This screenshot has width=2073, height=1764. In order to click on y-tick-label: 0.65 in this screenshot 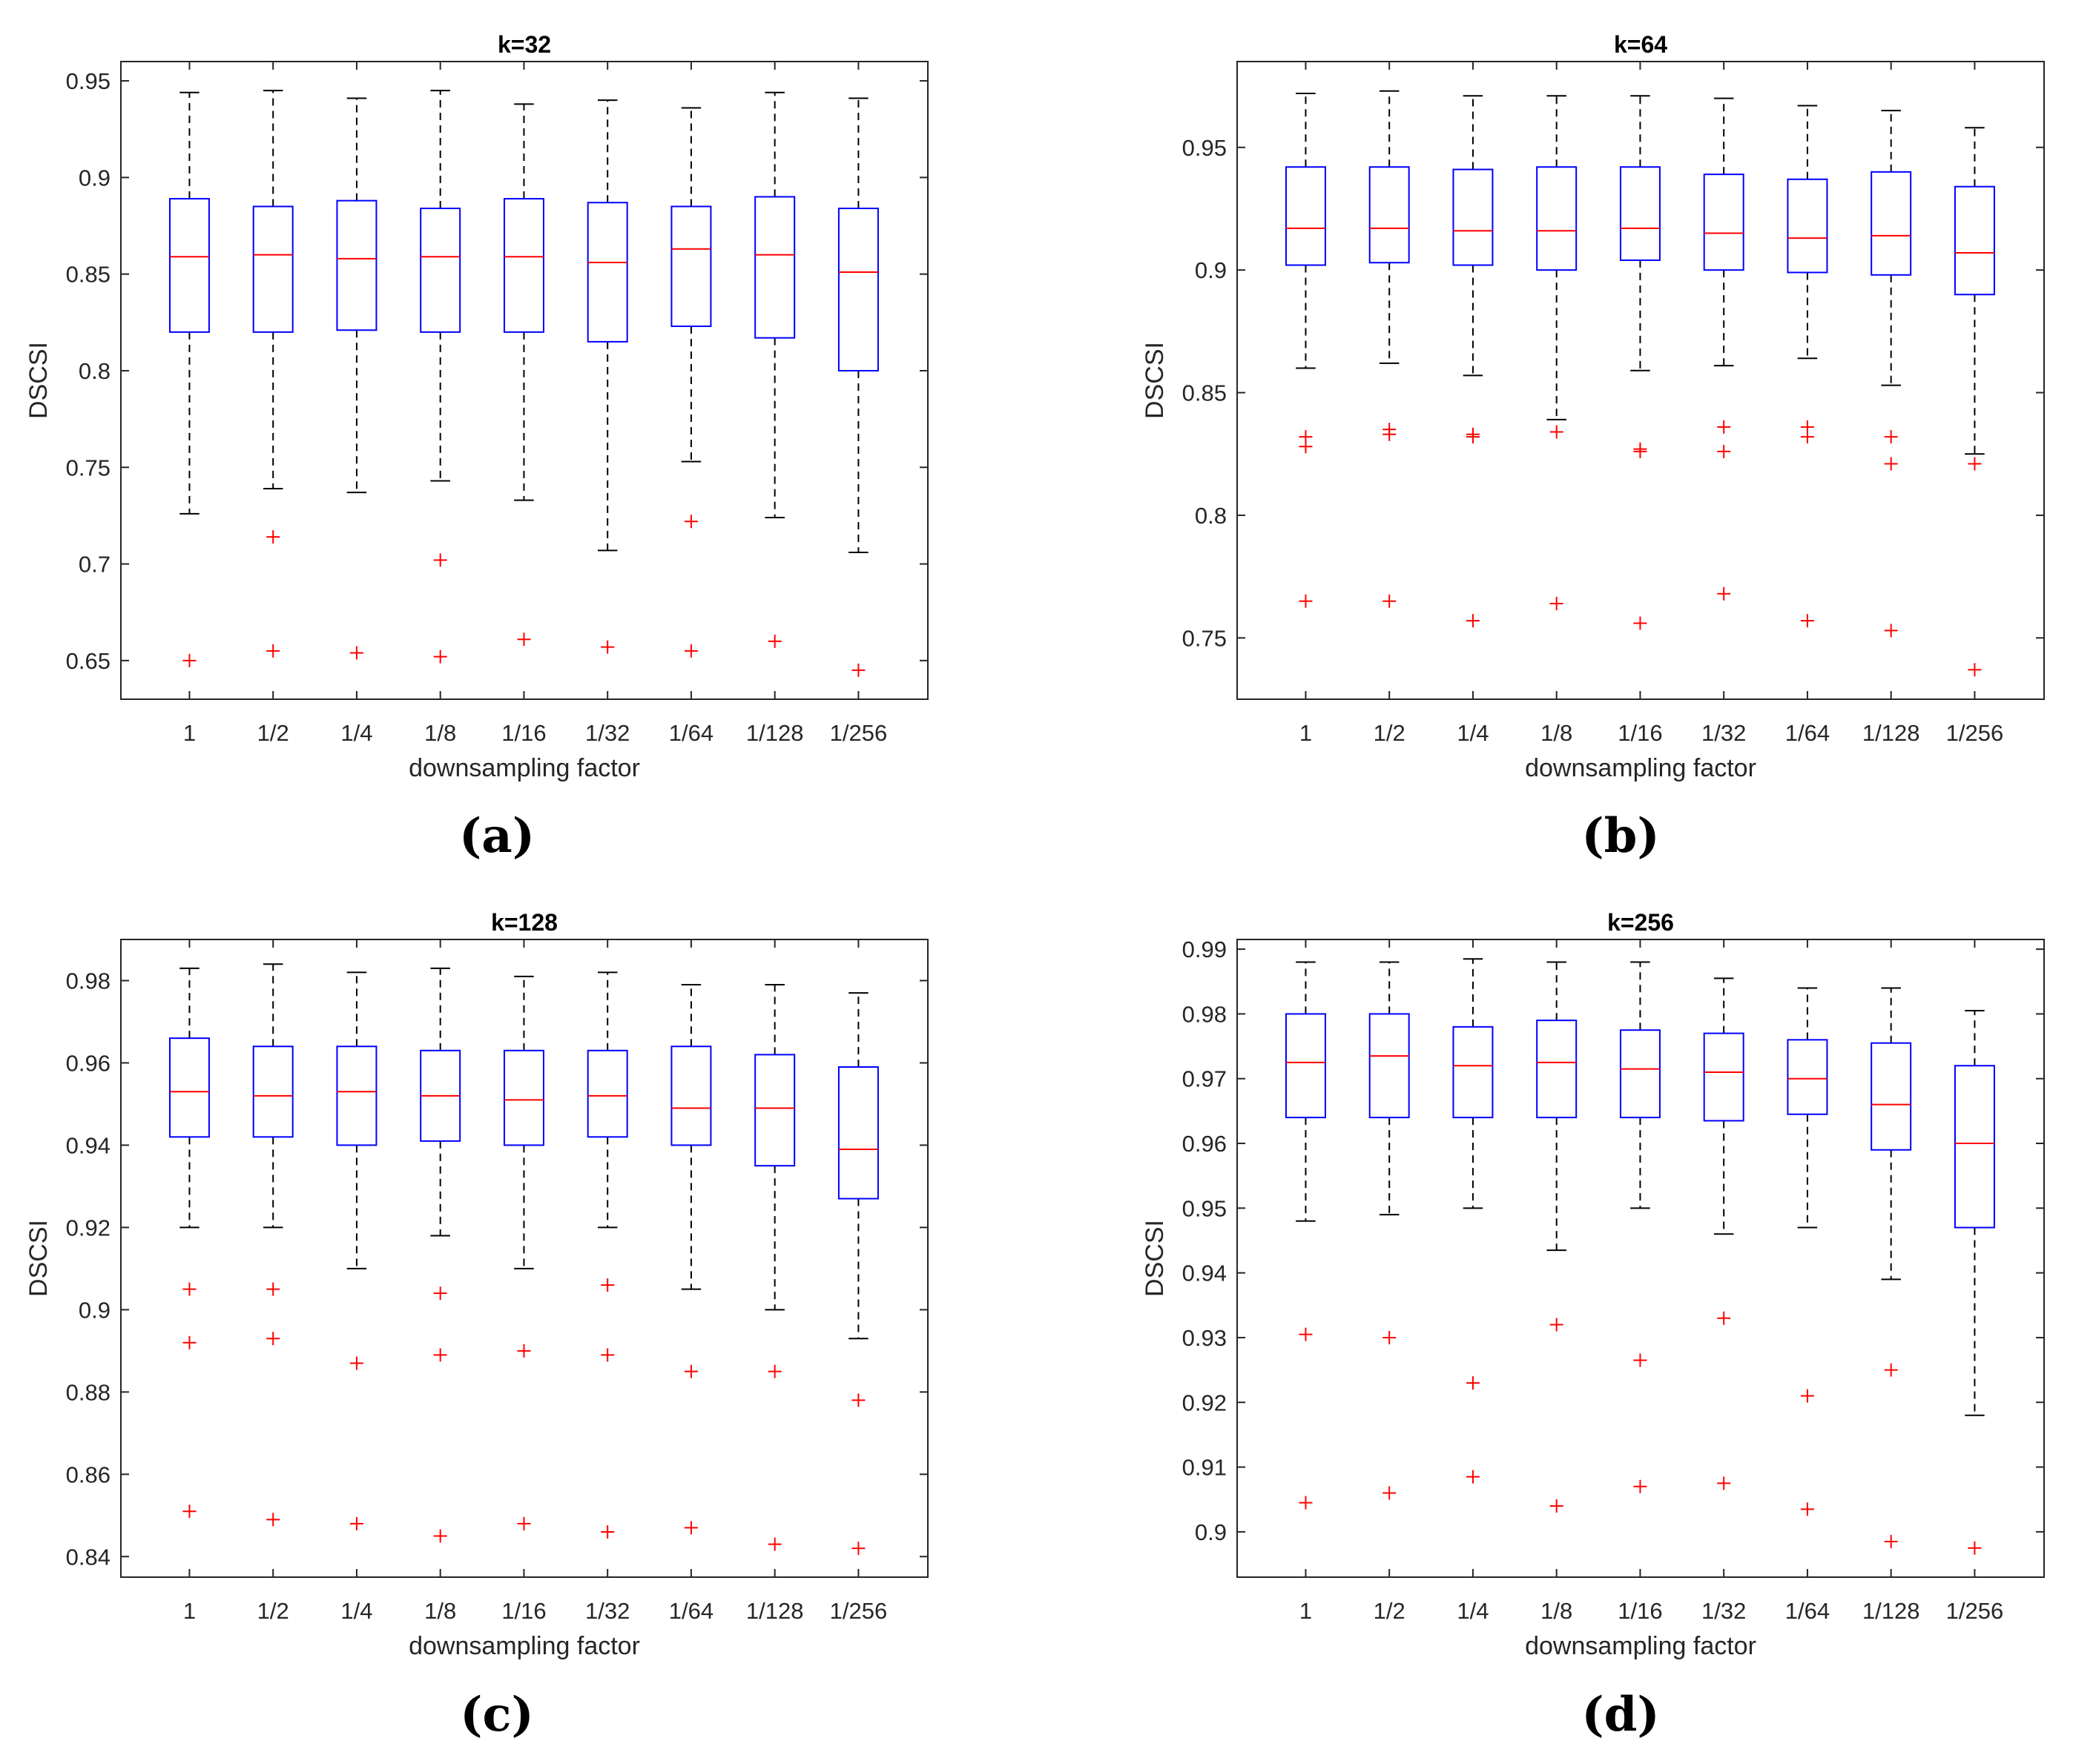, I will do `click(89, 661)`.